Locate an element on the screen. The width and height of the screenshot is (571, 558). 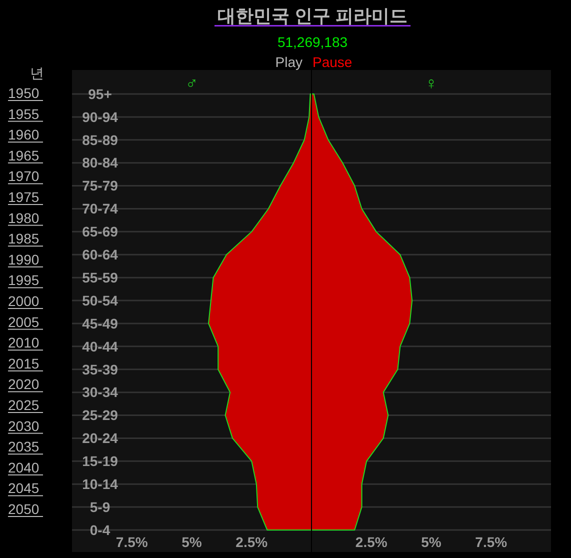
annotation: Play is located at coordinates (288, 62).